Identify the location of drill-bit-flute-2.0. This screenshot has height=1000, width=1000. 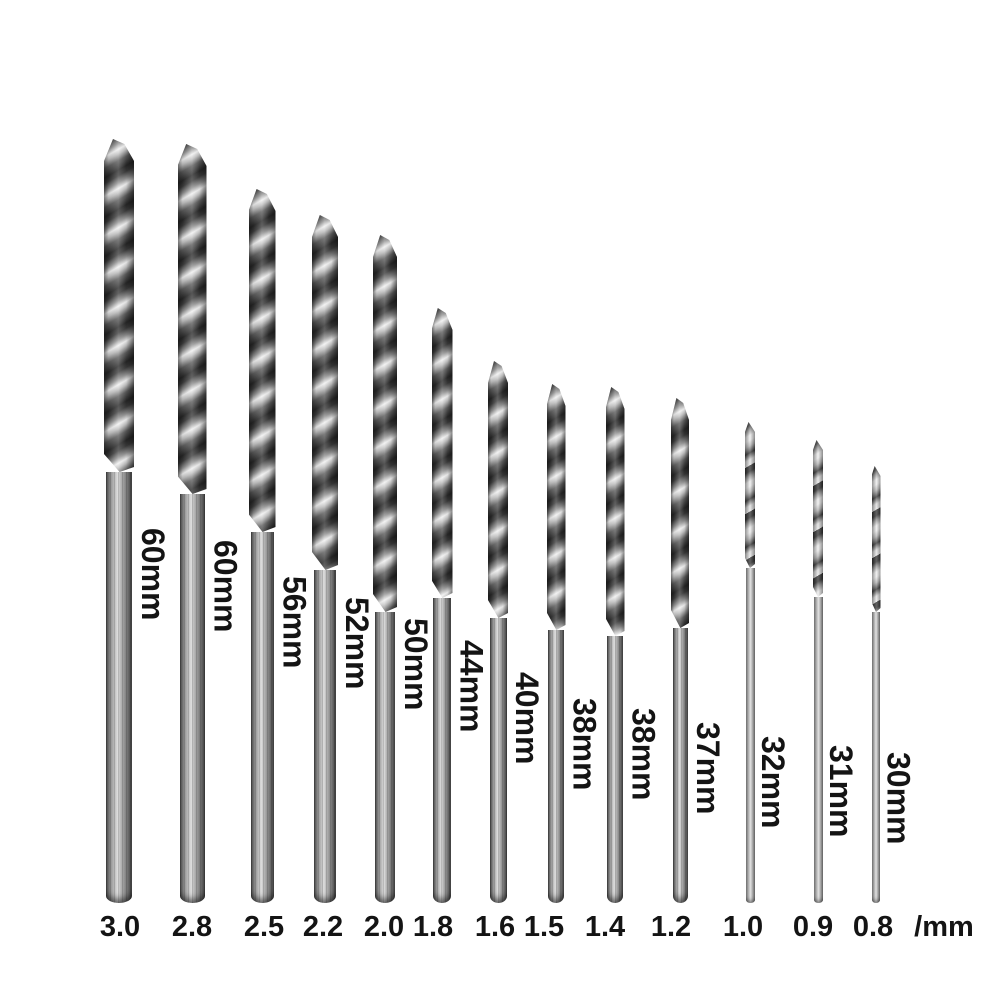
(385, 423).